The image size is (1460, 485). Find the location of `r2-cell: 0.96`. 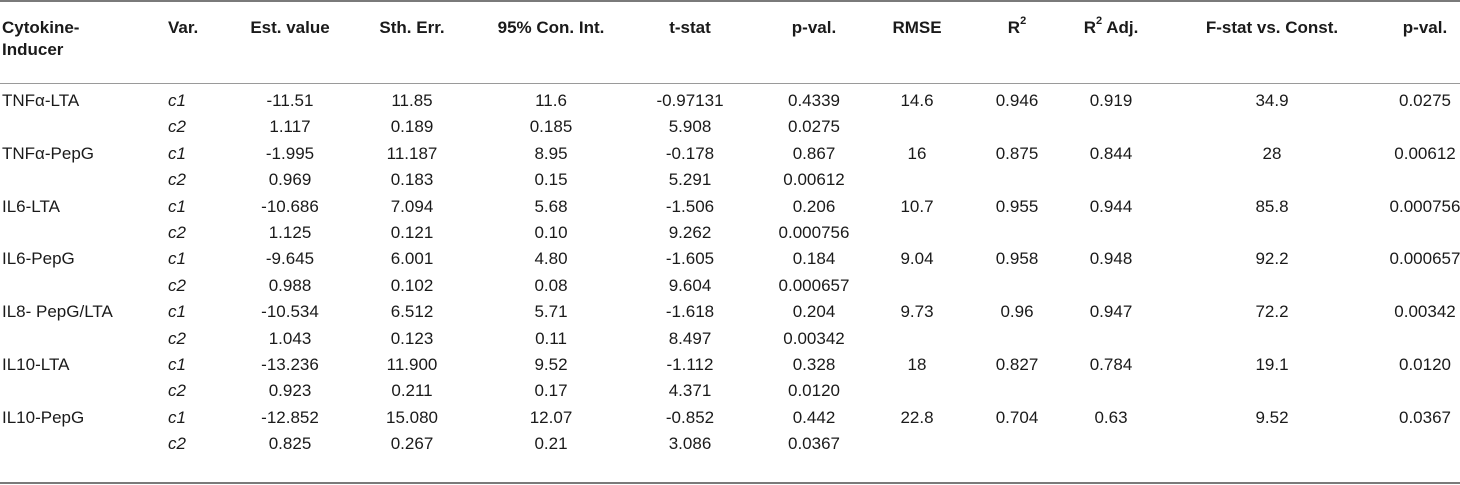

r2-cell: 0.96 is located at coordinates (1017, 312).